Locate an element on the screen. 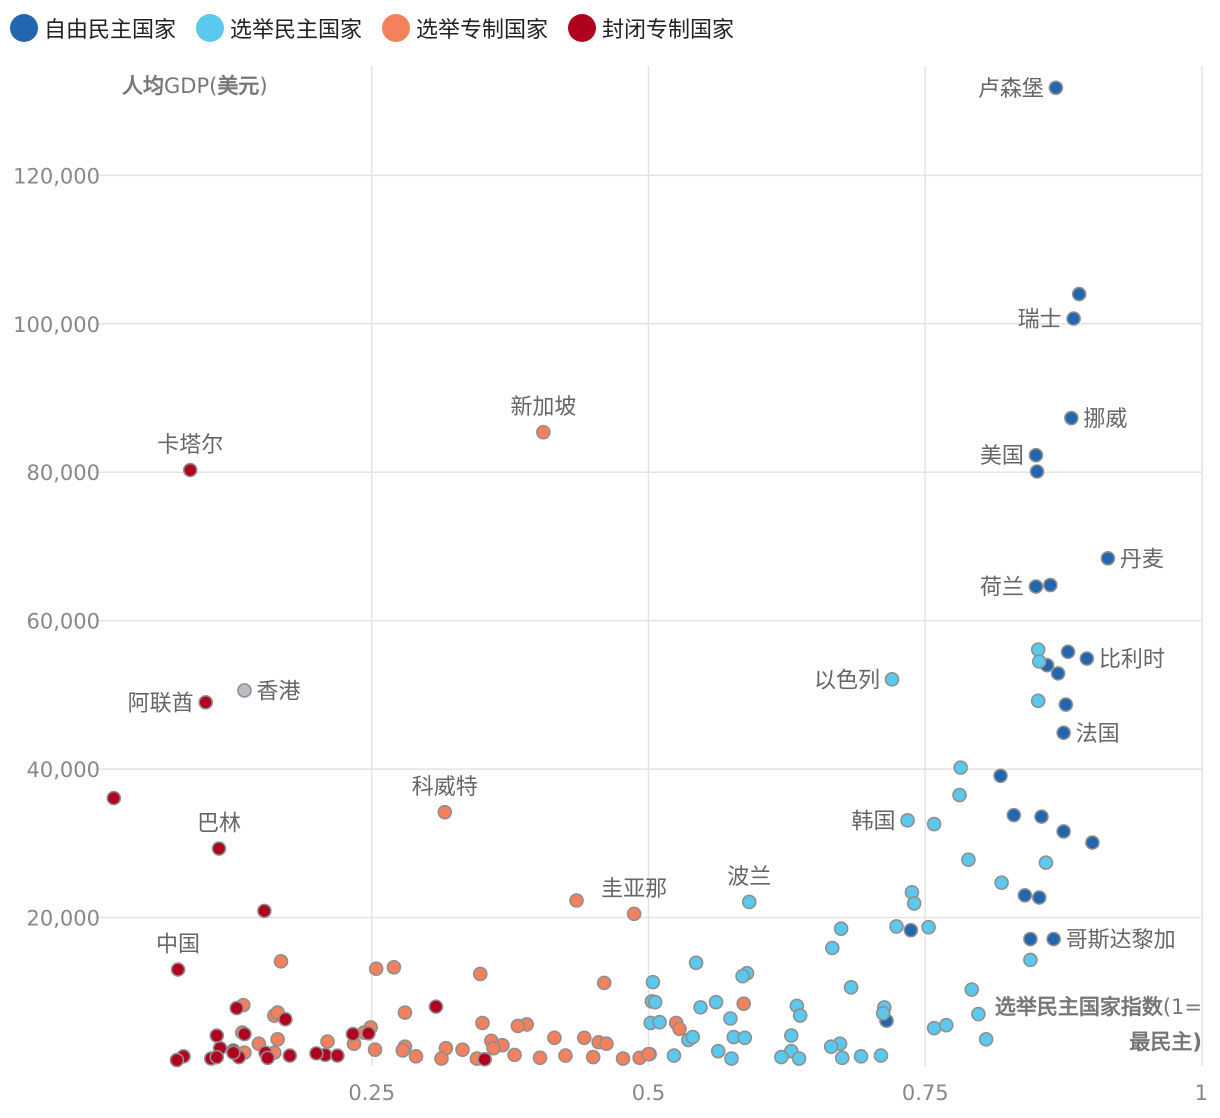 The image size is (1220, 1118). point-label: 以色列 is located at coordinates (847, 680).